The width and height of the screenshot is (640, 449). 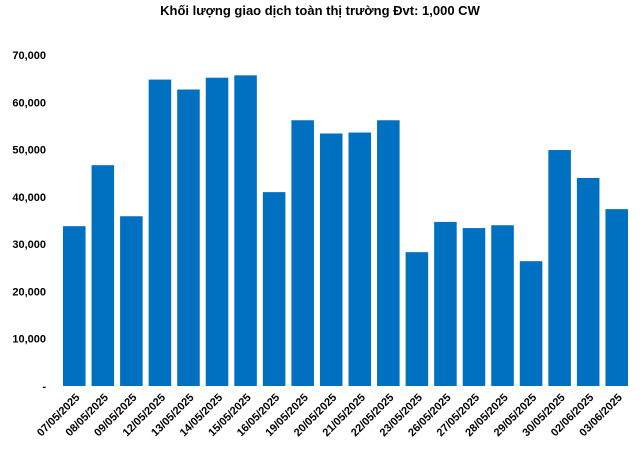 I want to click on y-tick-label: 30,000, so click(x=29, y=245).